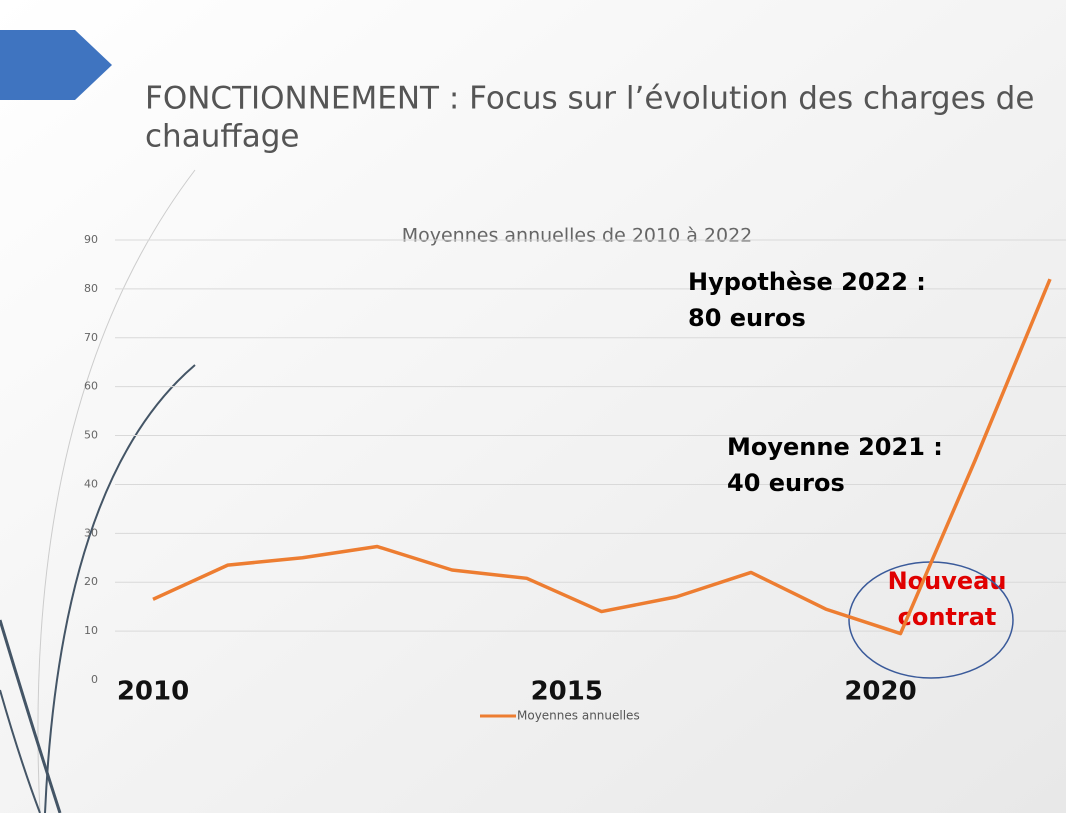 Image resolution: width=1066 pixels, height=813 pixels. What do you see at coordinates (91, 483) in the screenshot?
I see `y-tick-label: 40` at bounding box center [91, 483].